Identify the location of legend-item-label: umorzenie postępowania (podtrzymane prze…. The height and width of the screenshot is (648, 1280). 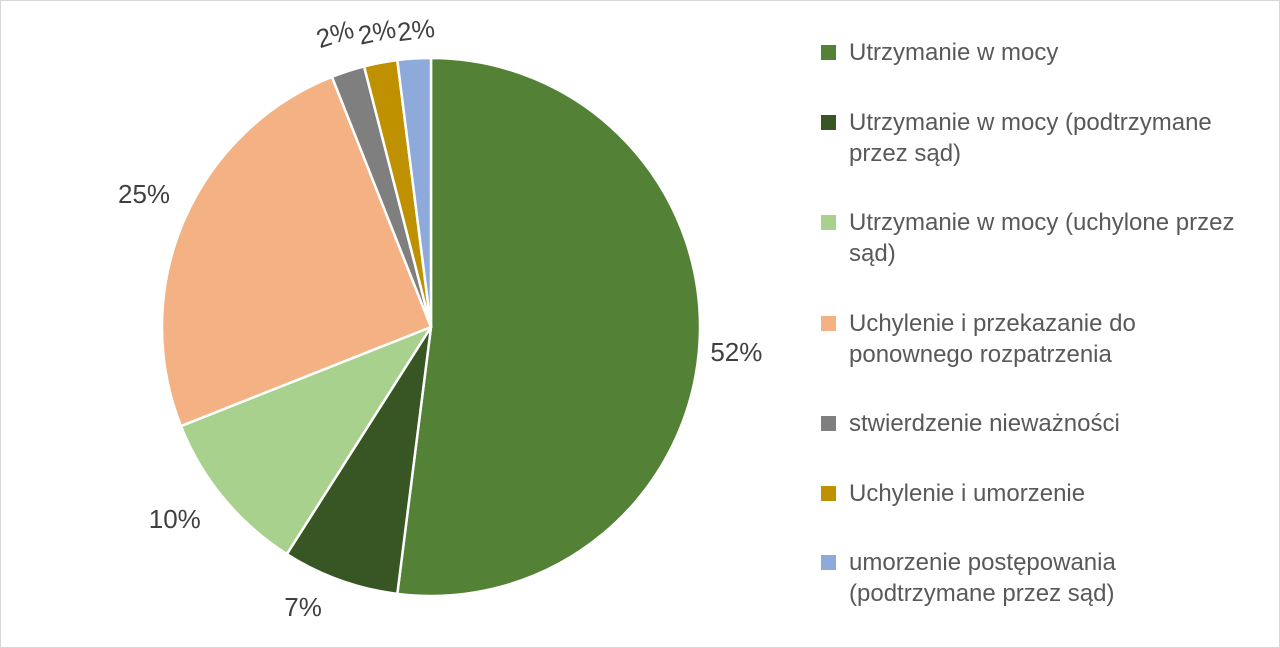
(982, 578).